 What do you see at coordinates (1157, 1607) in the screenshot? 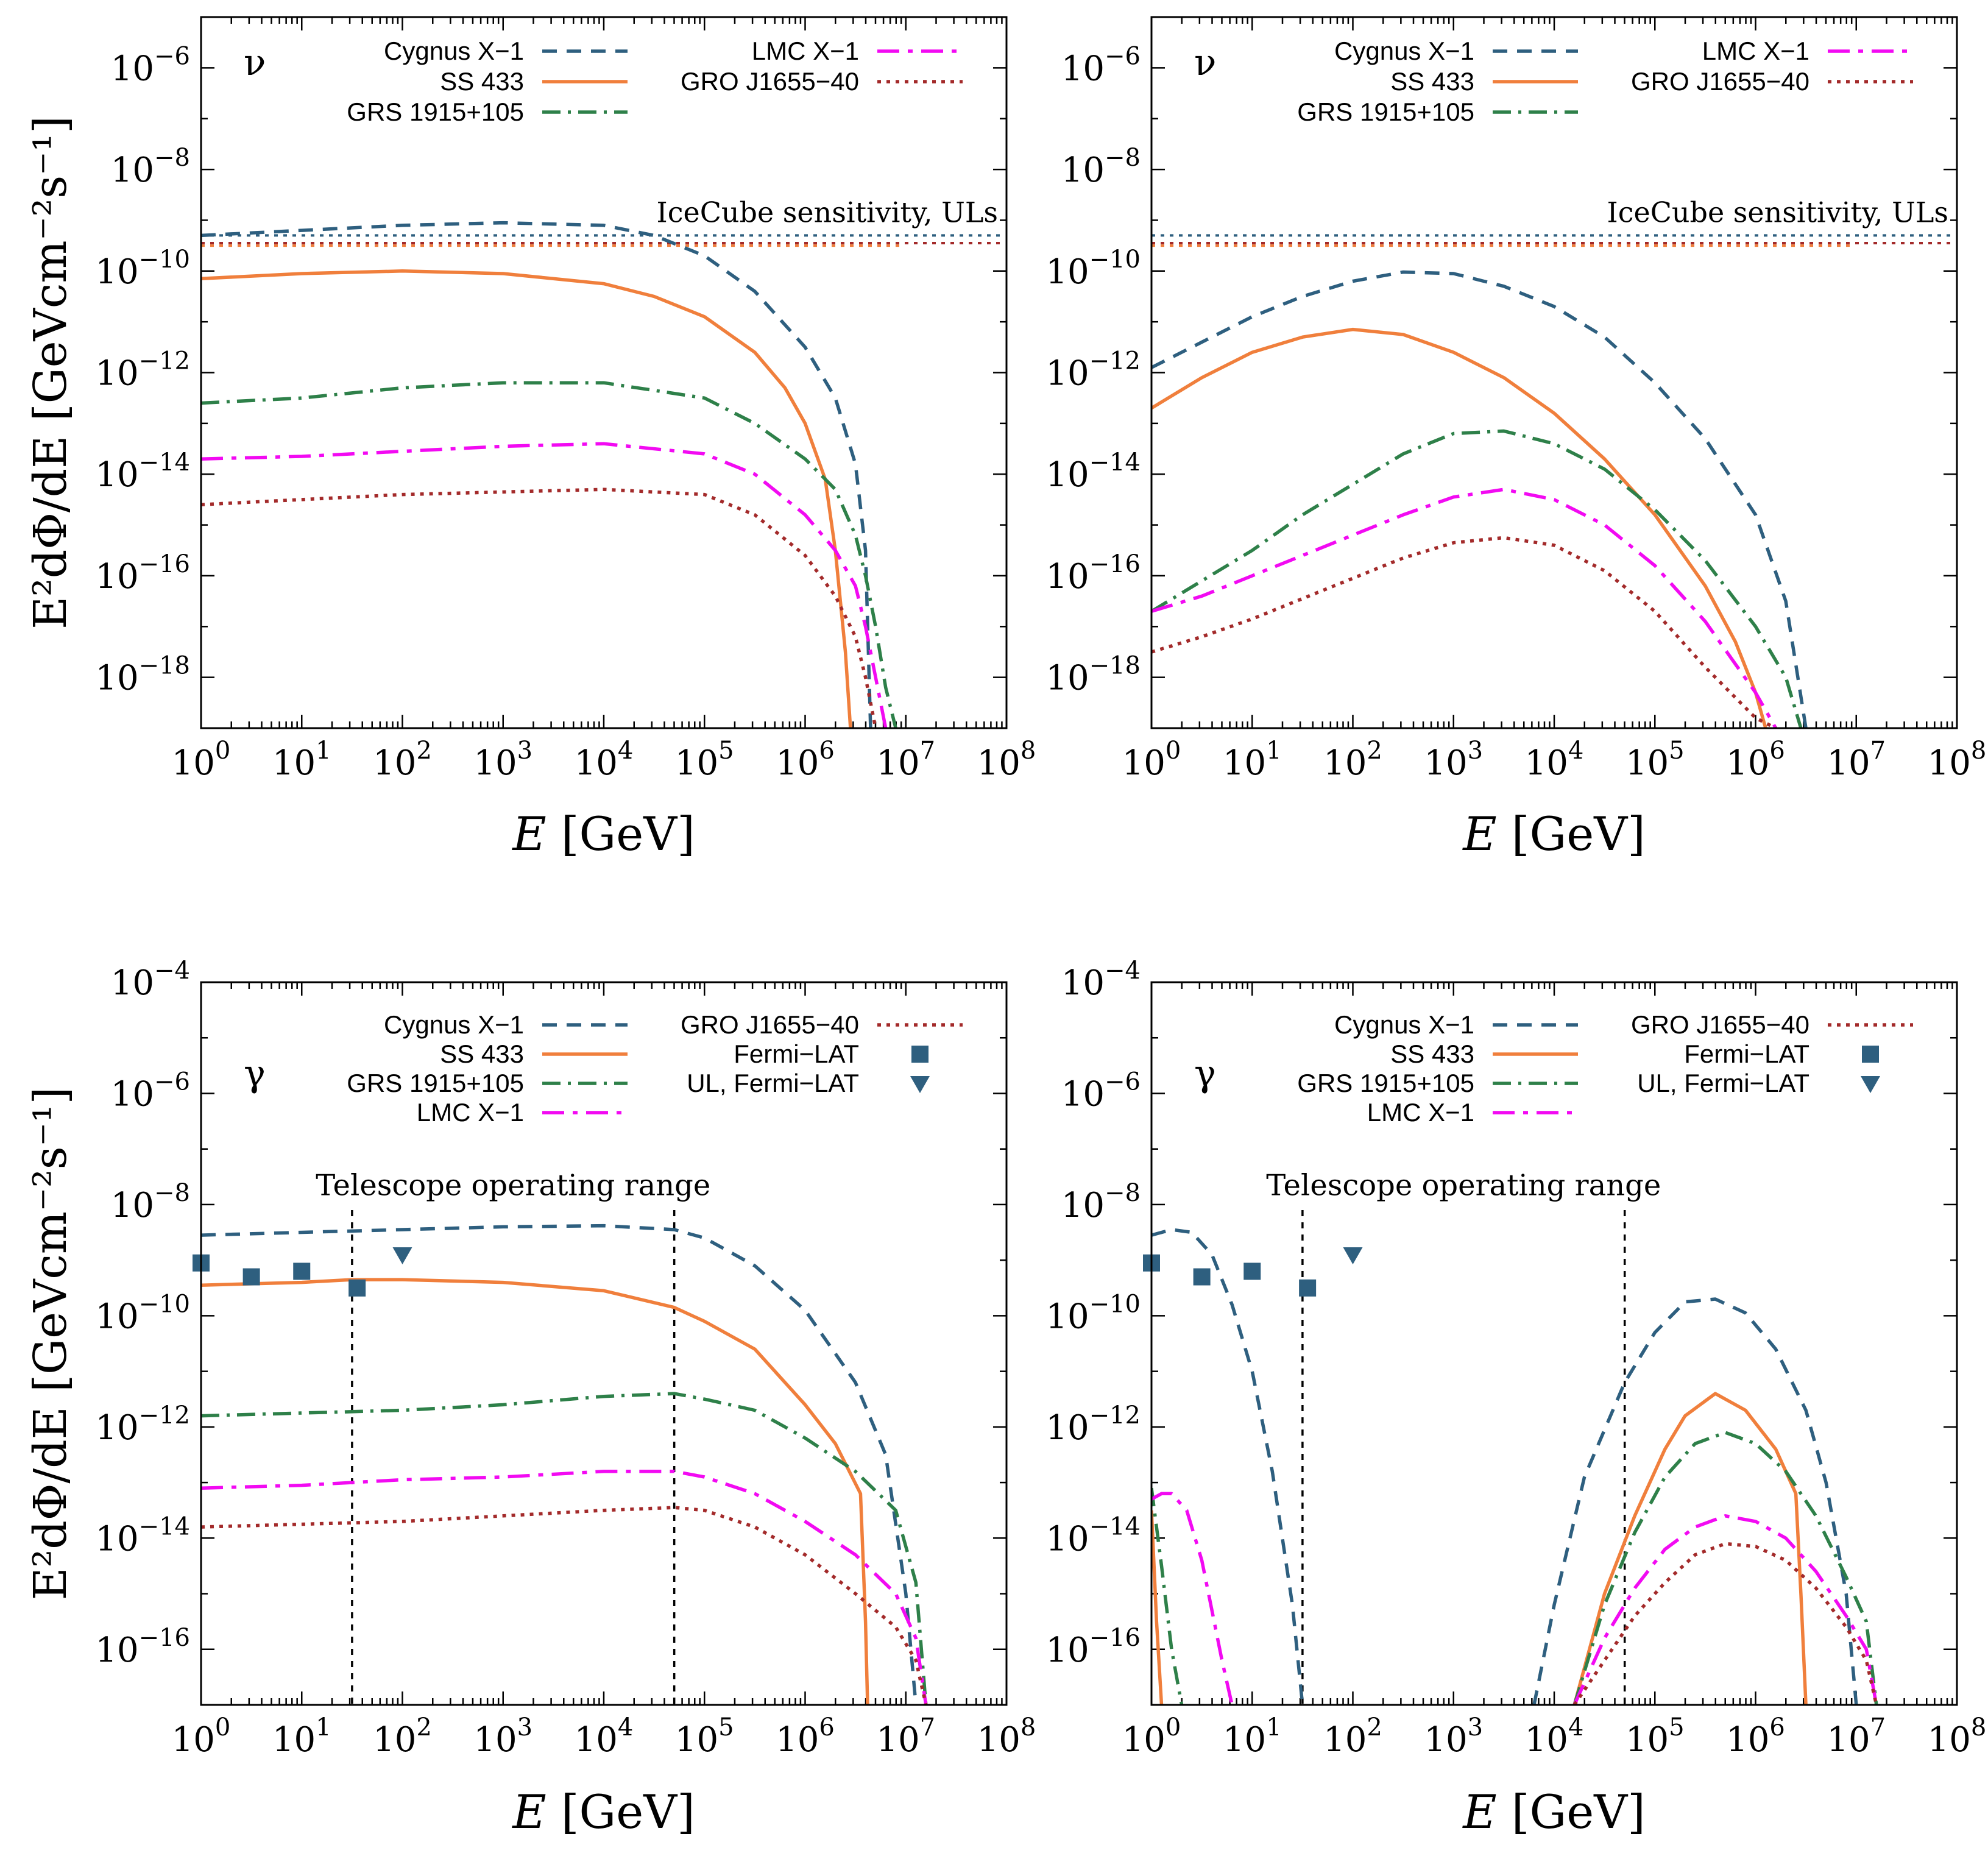
I see `series-ss433` at bounding box center [1157, 1607].